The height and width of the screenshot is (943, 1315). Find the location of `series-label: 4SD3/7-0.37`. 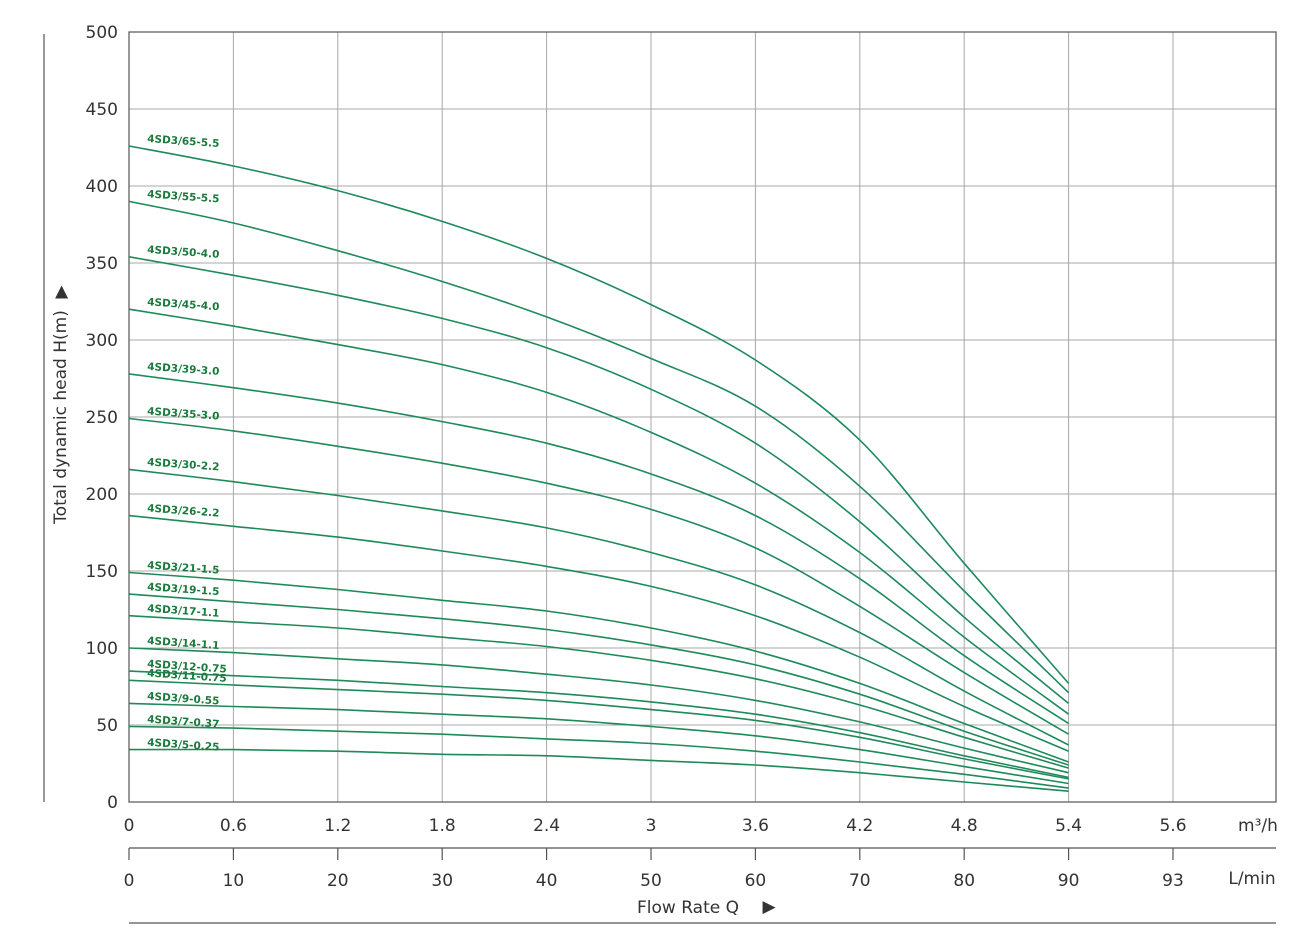

series-label: 4SD3/7-0.37 is located at coordinates (183, 722).